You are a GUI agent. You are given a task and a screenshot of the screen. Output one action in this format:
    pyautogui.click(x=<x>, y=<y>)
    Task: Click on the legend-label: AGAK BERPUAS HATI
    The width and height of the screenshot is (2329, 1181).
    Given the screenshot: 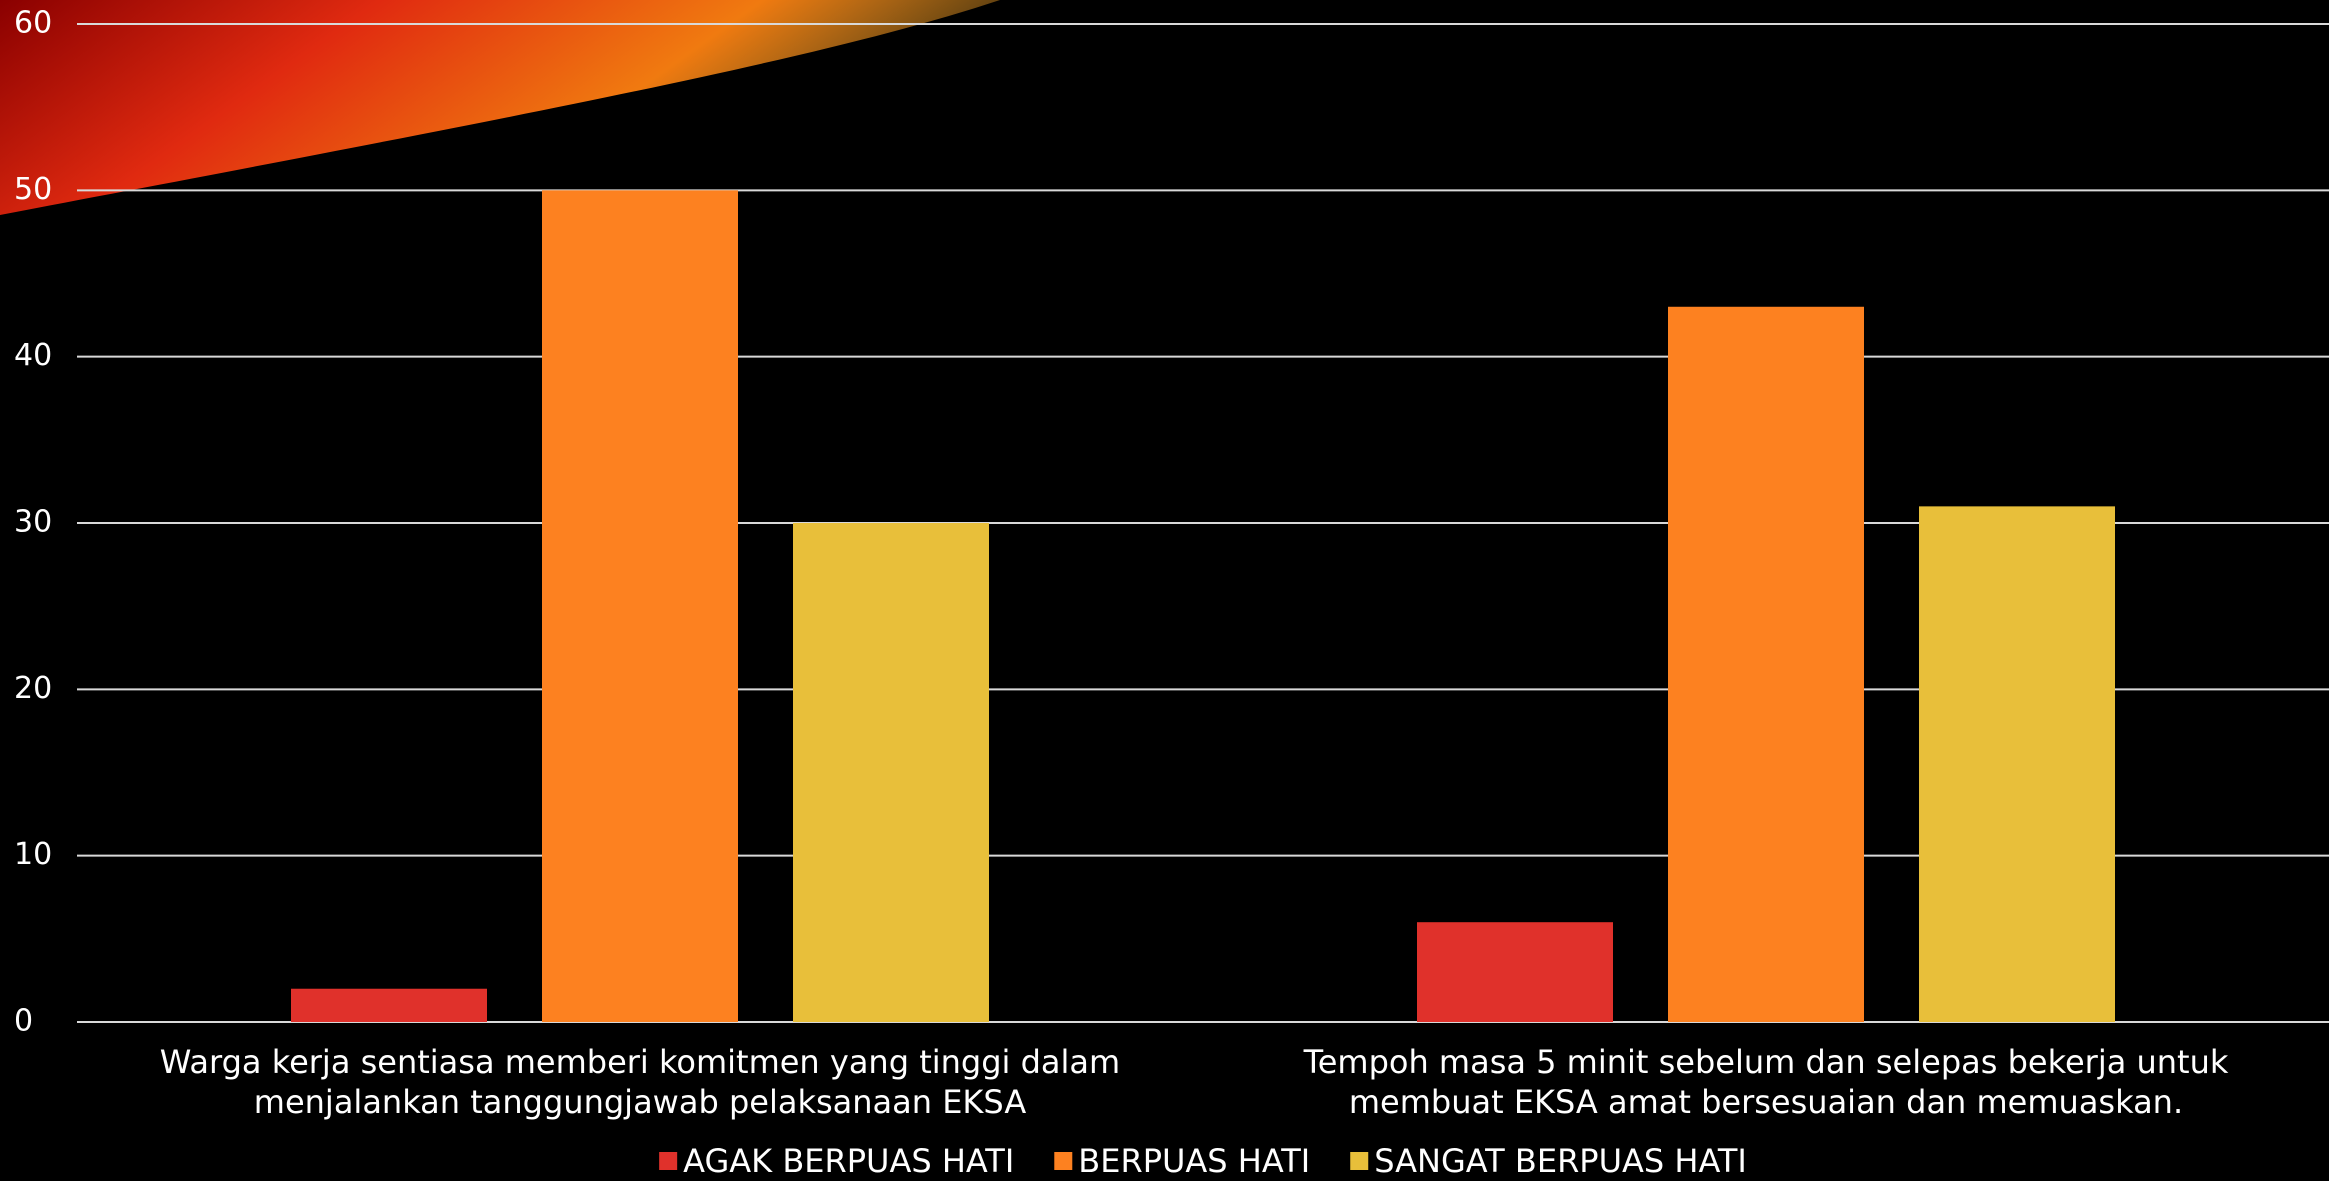 What is the action you would take?
    pyautogui.click(x=848, y=1161)
    